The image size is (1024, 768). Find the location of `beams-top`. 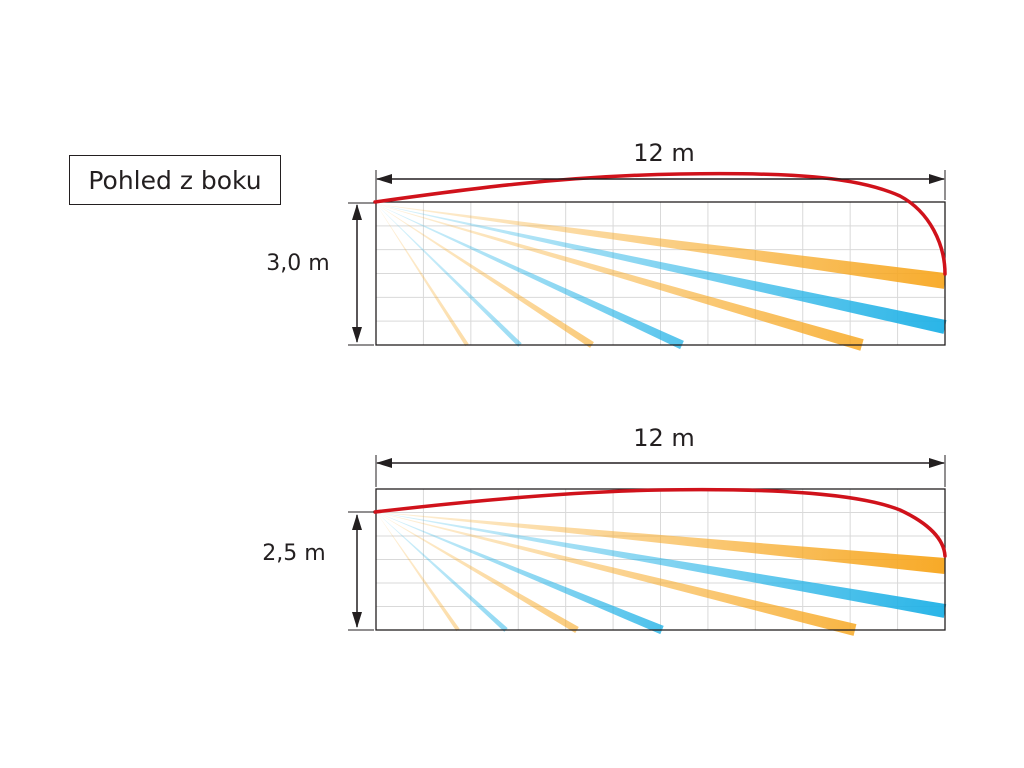

beams-top is located at coordinates (661, 277).